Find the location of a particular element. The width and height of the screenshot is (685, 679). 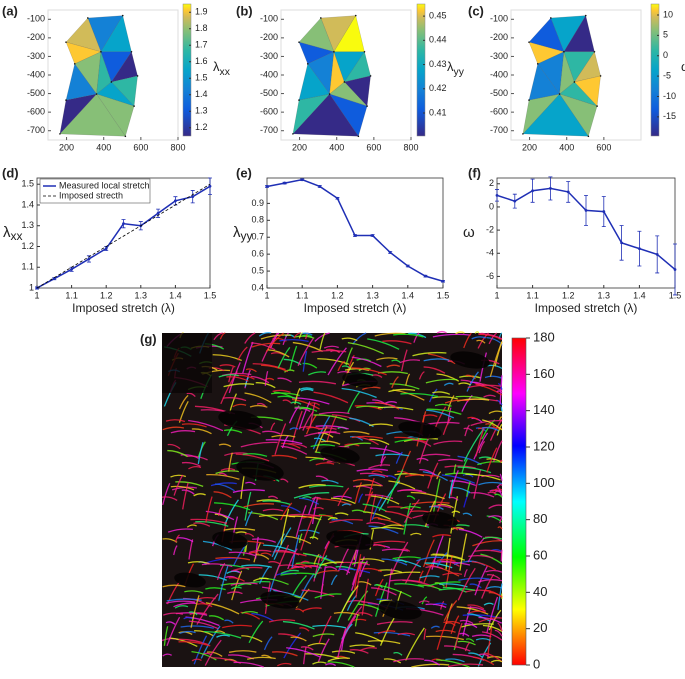

colorbar-tick-label: 5 is located at coordinates (665, 35).